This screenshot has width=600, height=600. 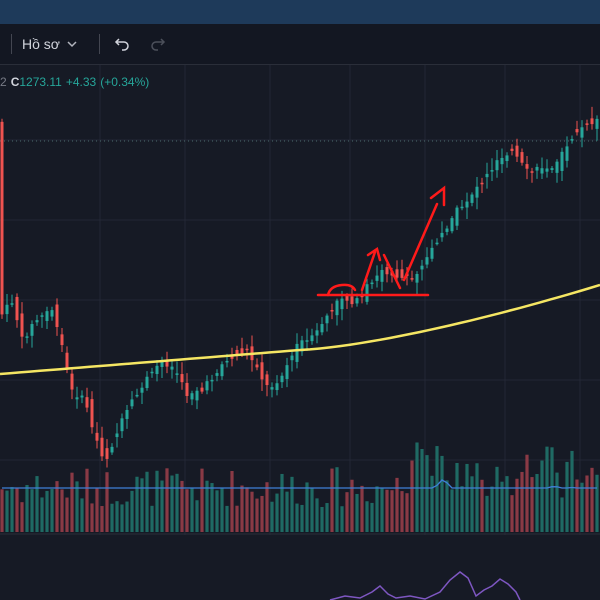 What do you see at coordinates (299, 487) in the screenshot?
I see `volume-series` at bounding box center [299, 487].